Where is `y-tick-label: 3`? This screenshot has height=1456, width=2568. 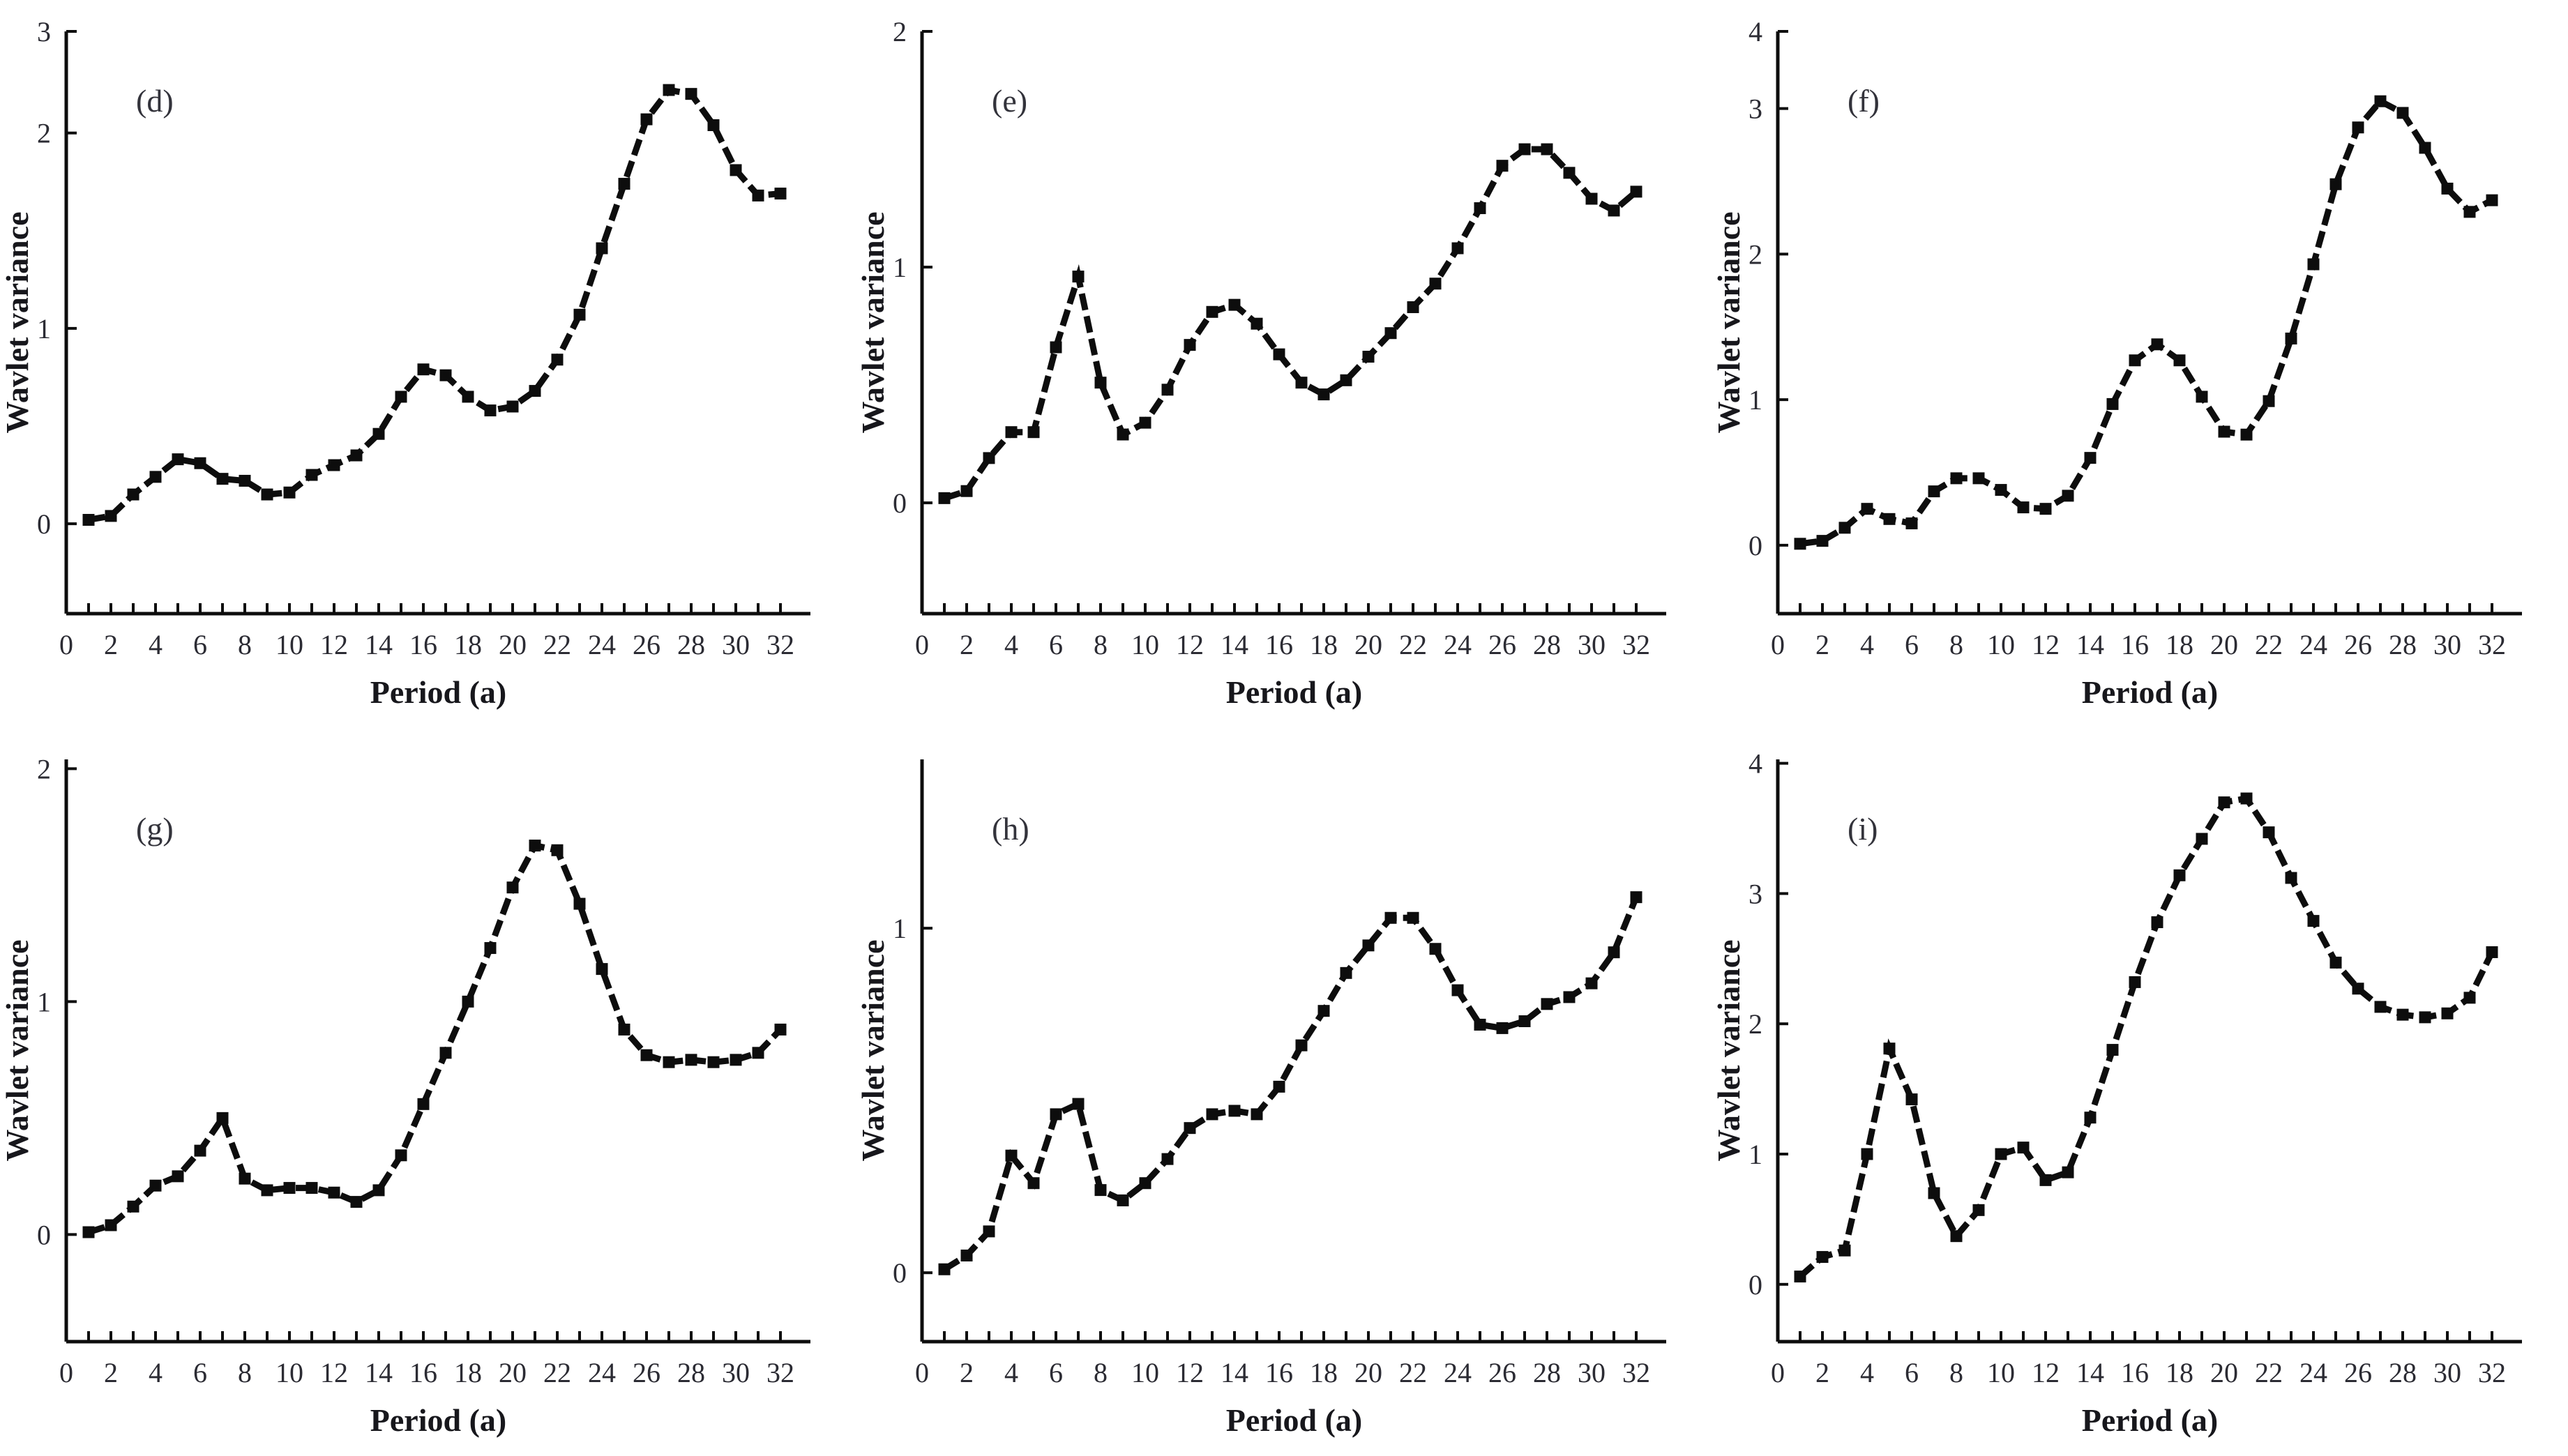
y-tick-label: 3 is located at coordinates (1755, 109).